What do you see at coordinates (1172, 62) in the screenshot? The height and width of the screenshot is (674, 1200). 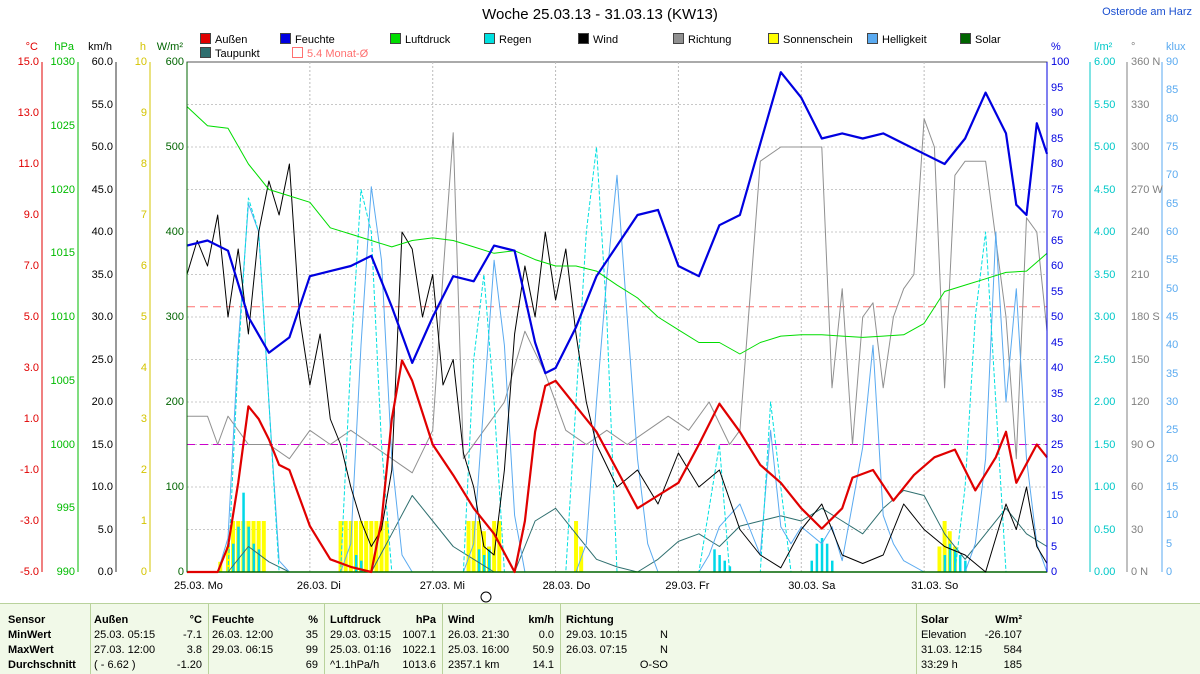 I see `axis-tick-lux: 90` at bounding box center [1172, 62].